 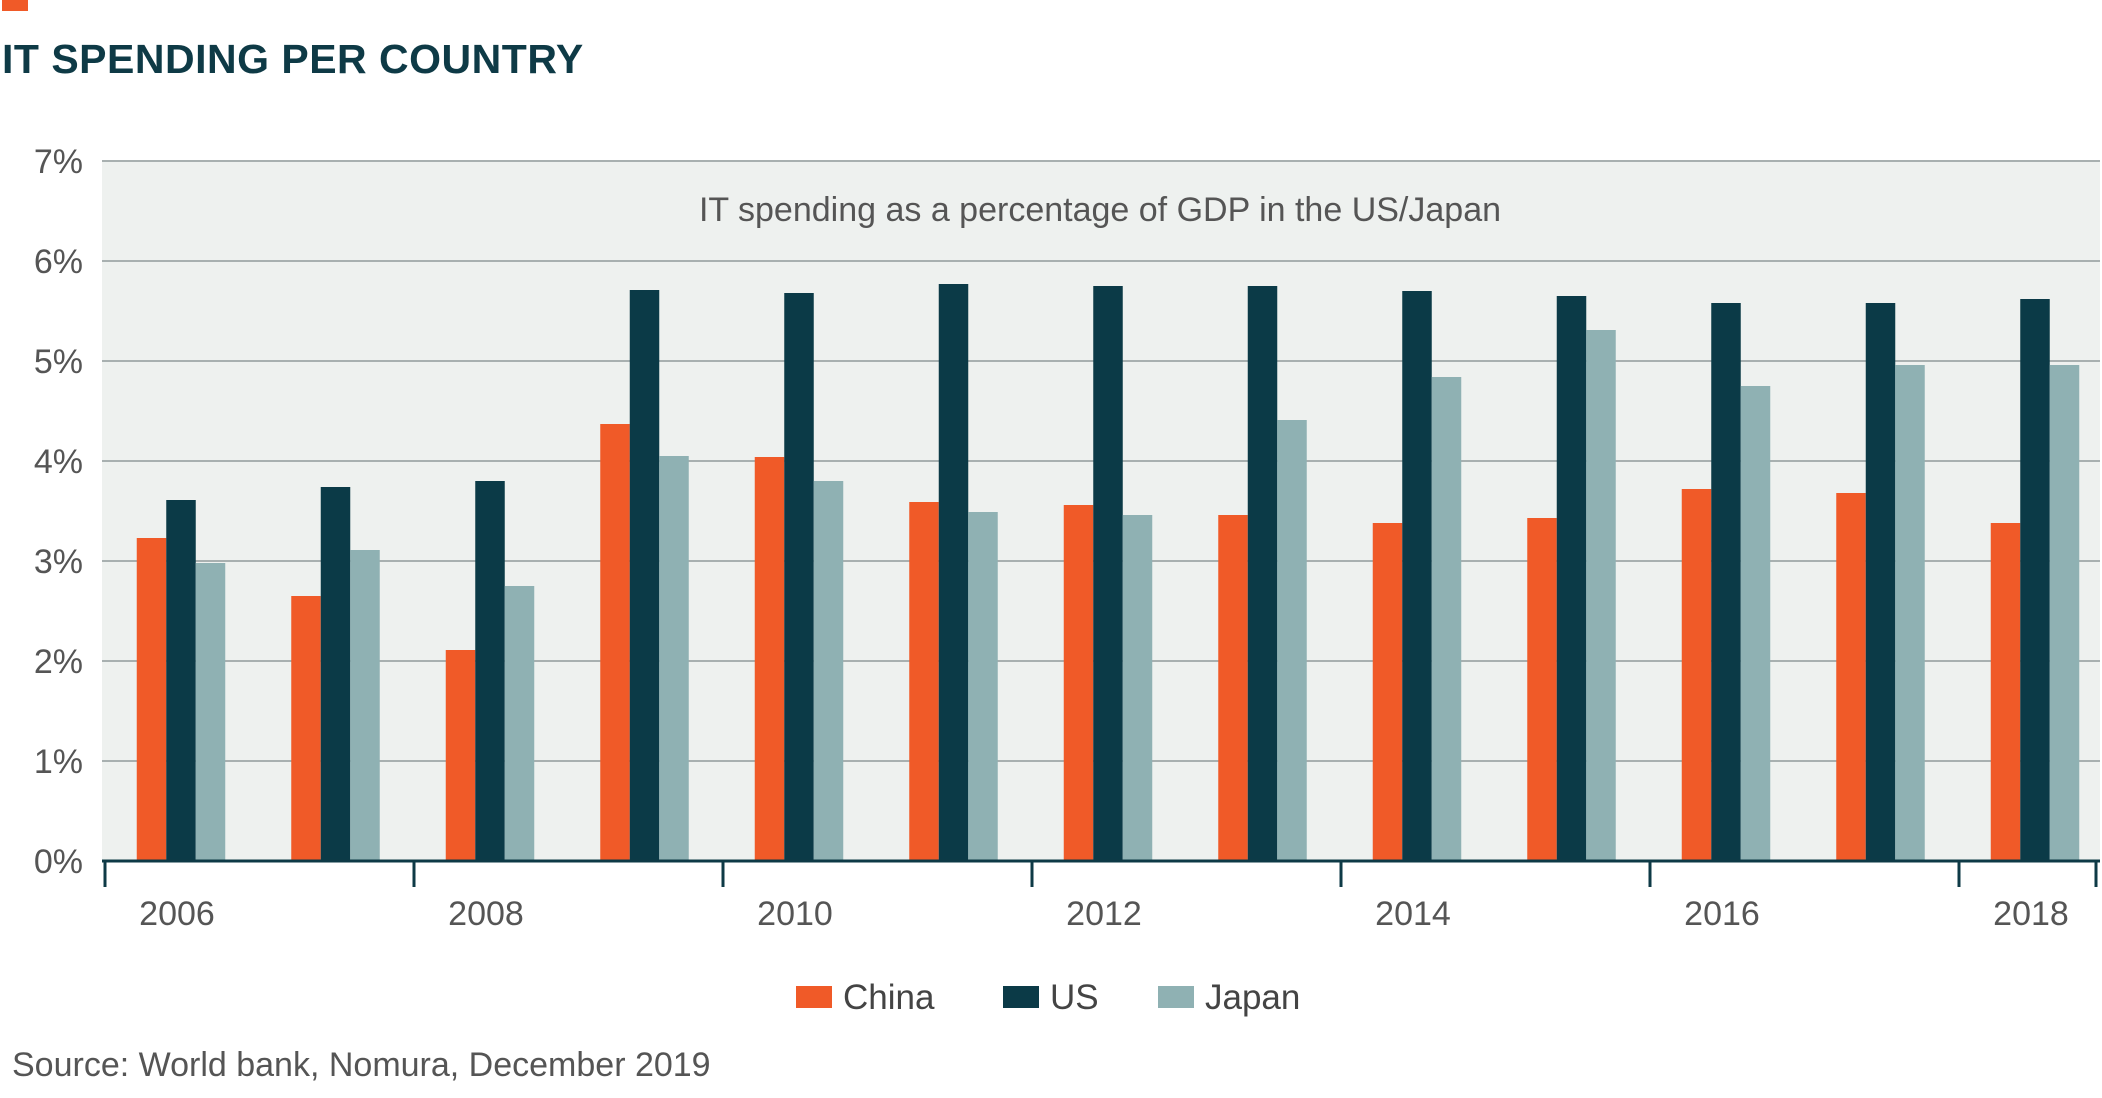 What do you see at coordinates (181, 680) in the screenshot?
I see `bar-us-2006` at bounding box center [181, 680].